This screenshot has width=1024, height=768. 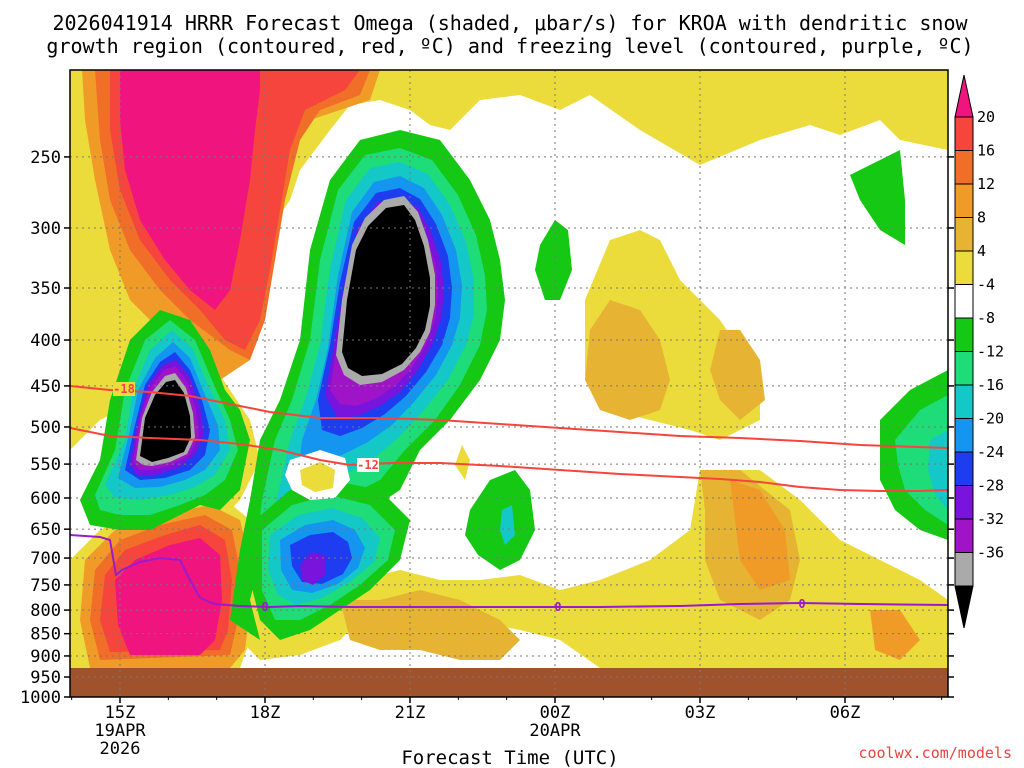 I want to click on x-tick-label: 00Z, so click(x=555, y=713).